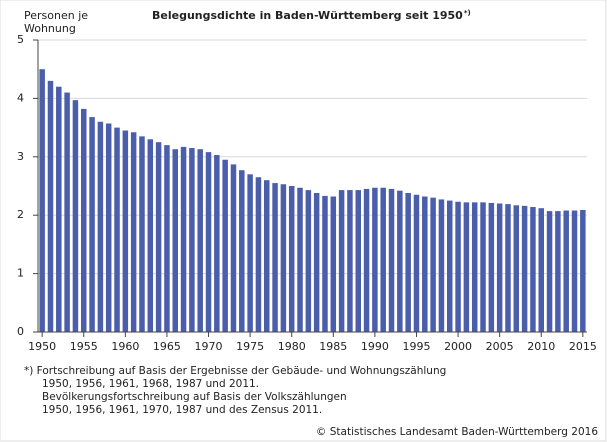 This screenshot has width=607, height=442. Describe the element at coordinates (42, 346) in the screenshot. I see `x-tick-label: 1950` at that location.